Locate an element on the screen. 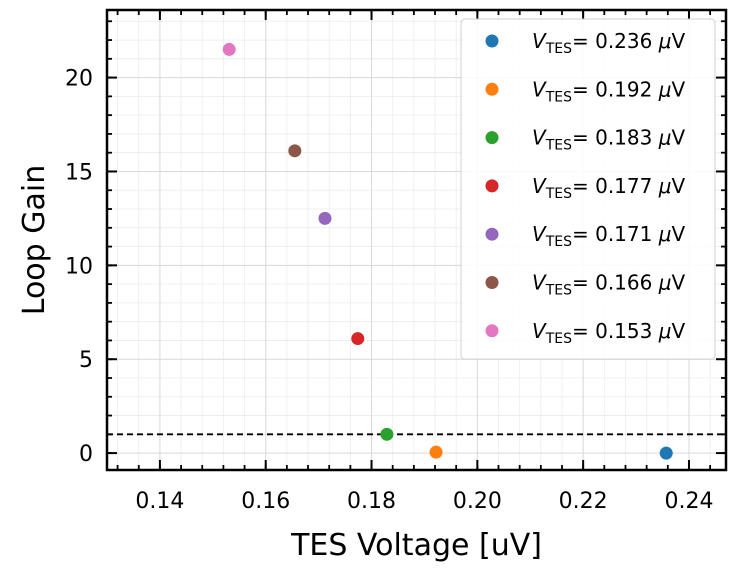 The width and height of the screenshot is (736, 570). y-axis-title: Loop Gain is located at coordinates (34, 240).